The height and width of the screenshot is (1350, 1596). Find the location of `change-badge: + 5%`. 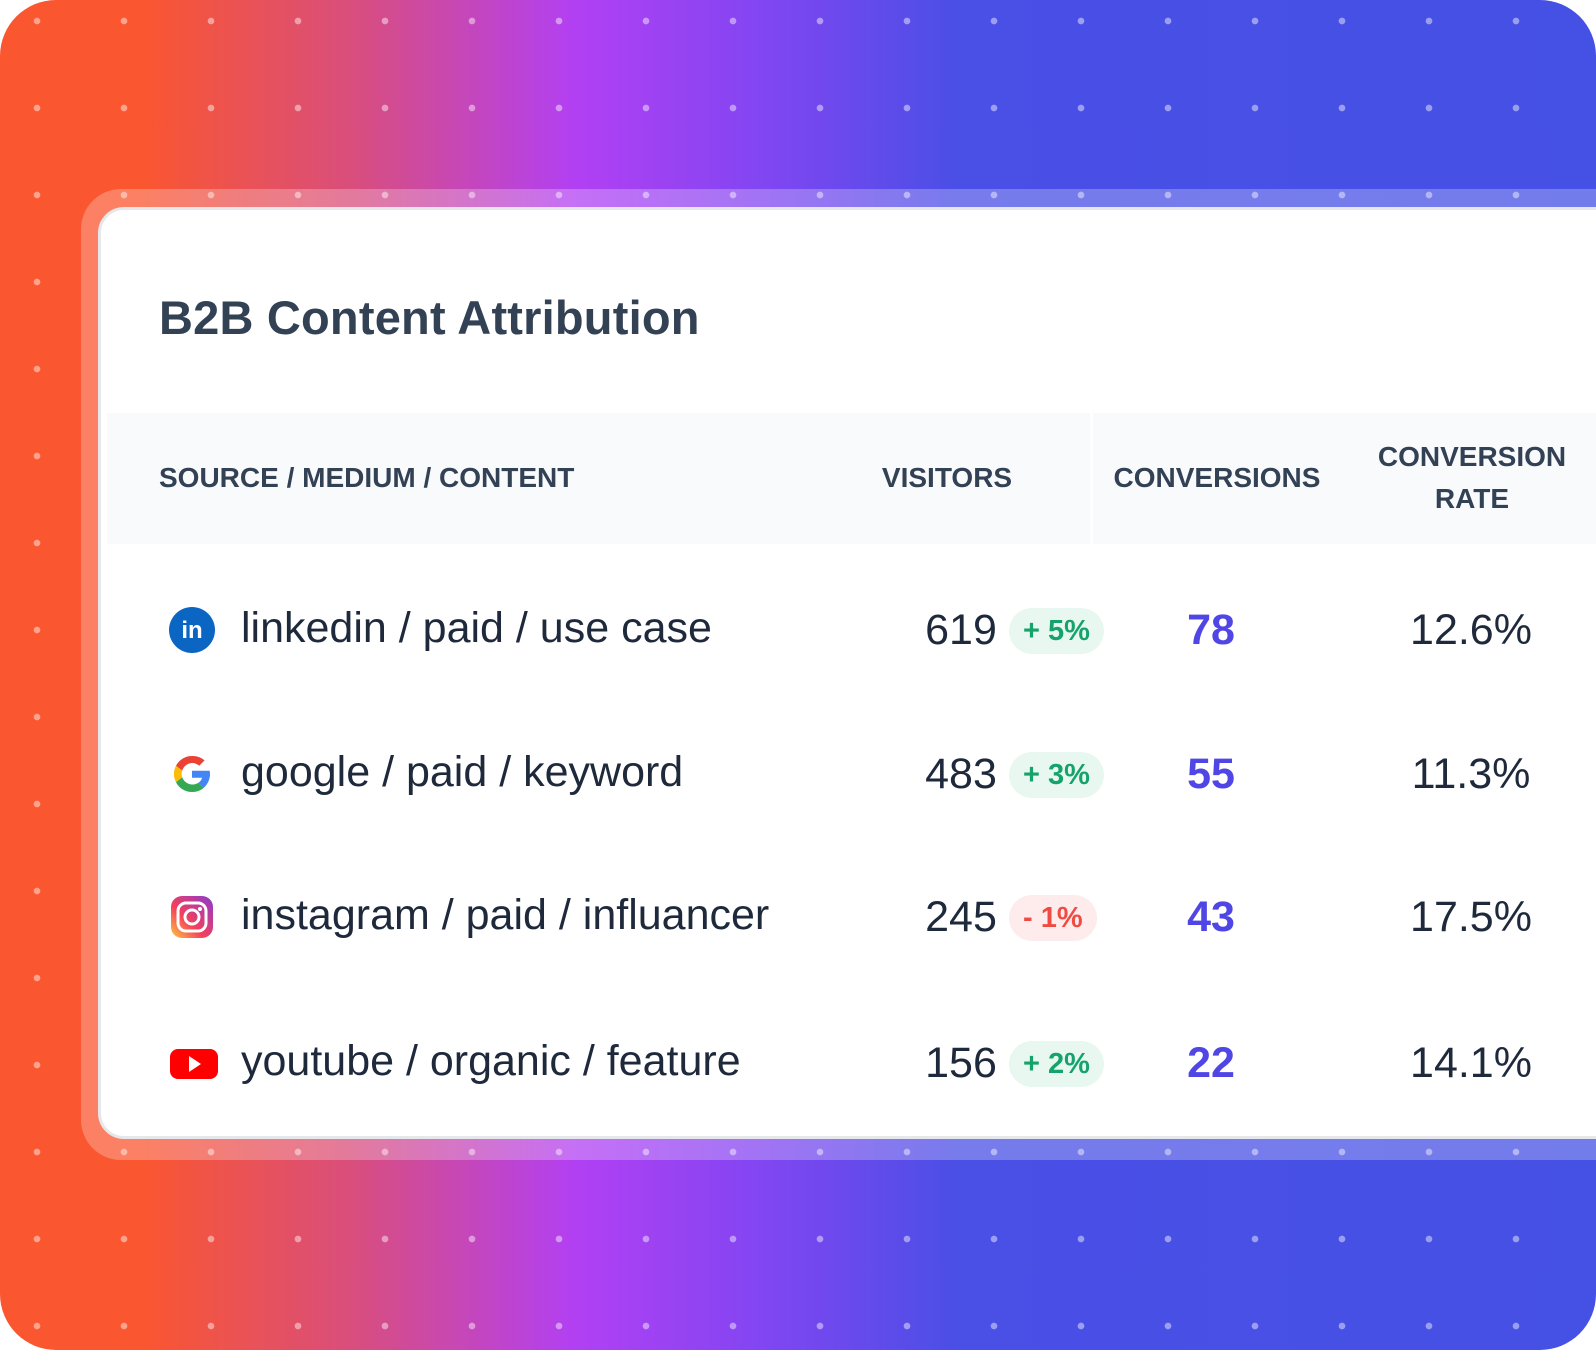

change-badge: + 5% is located at coordinates (1056, 631).